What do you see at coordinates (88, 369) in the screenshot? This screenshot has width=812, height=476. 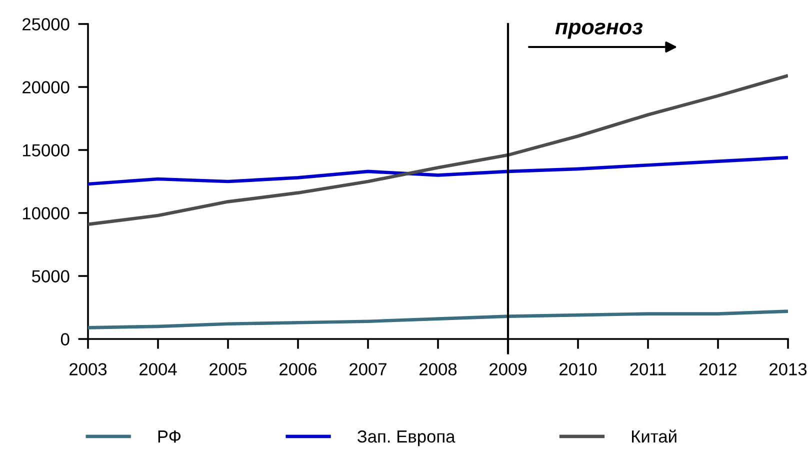 I see `x-tick-label: 2003` at bounding box center [88, 369].